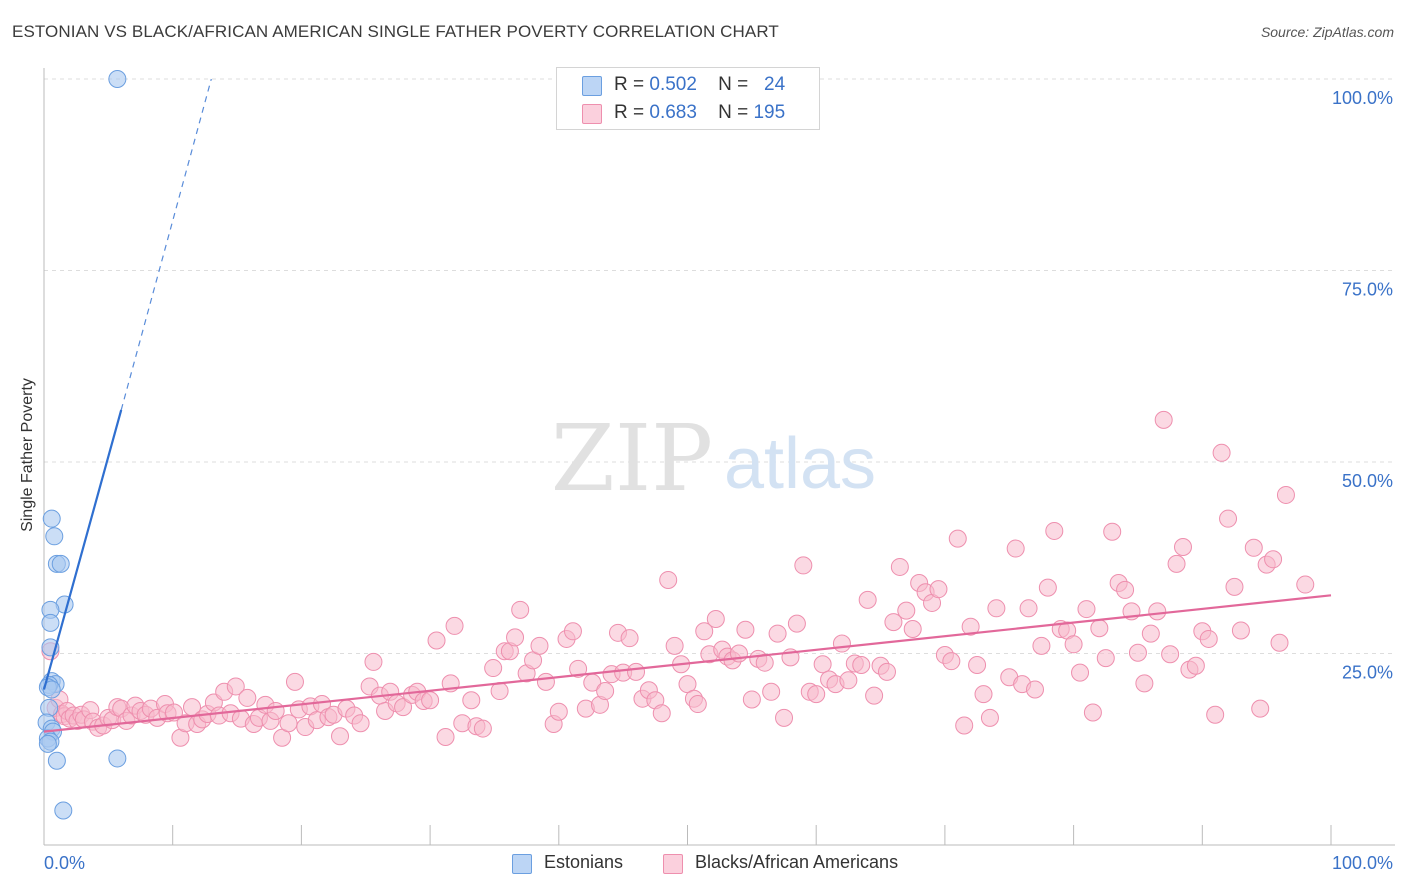 This screenshot has width=1406, height=892. I want to click on legend-r-label: R =, so click(629, 112).